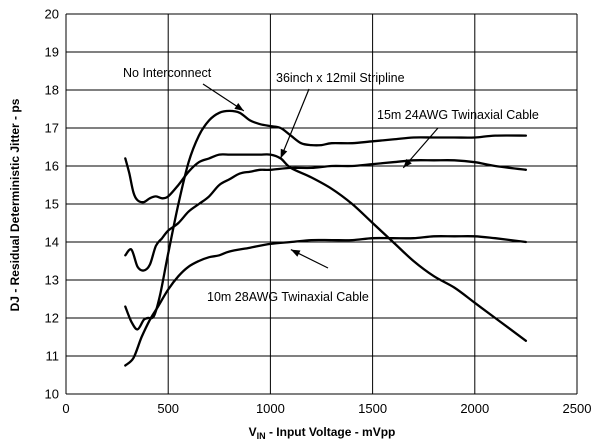 The image size is (612, 445). I want to click on x-tick-label: 0, so click(65, 408).